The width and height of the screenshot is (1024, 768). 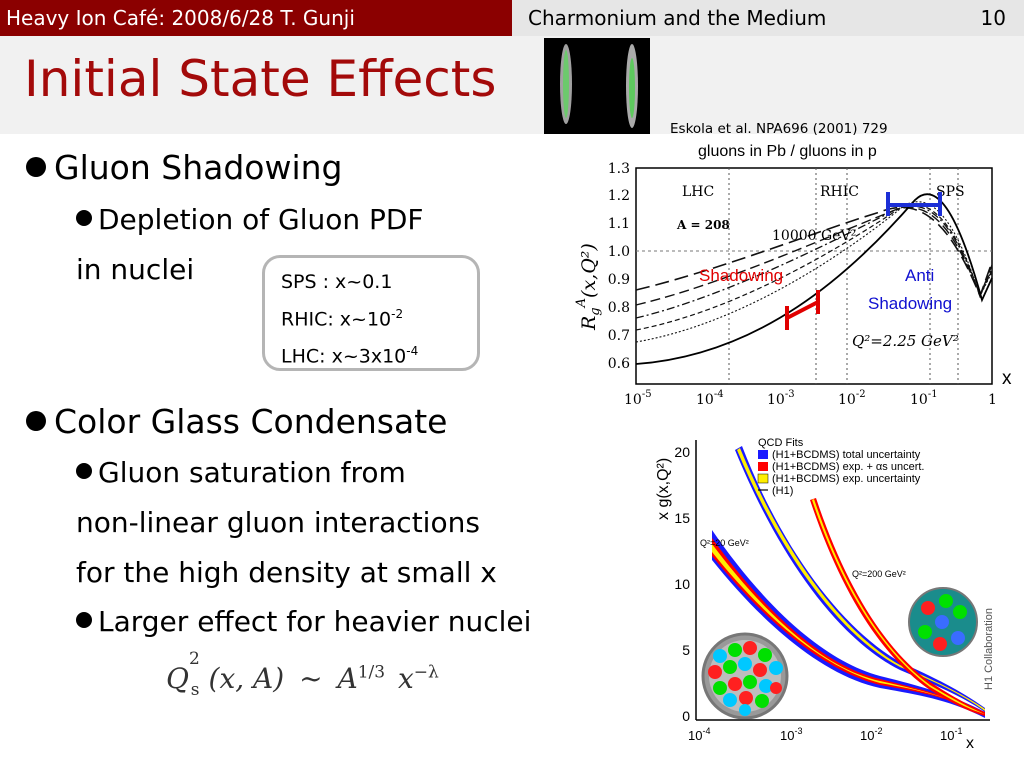 What do you see at coordinates (781, 443) in the screenshot?
I see `legend-title: QCD Fits` at bounding box center [781, 443].